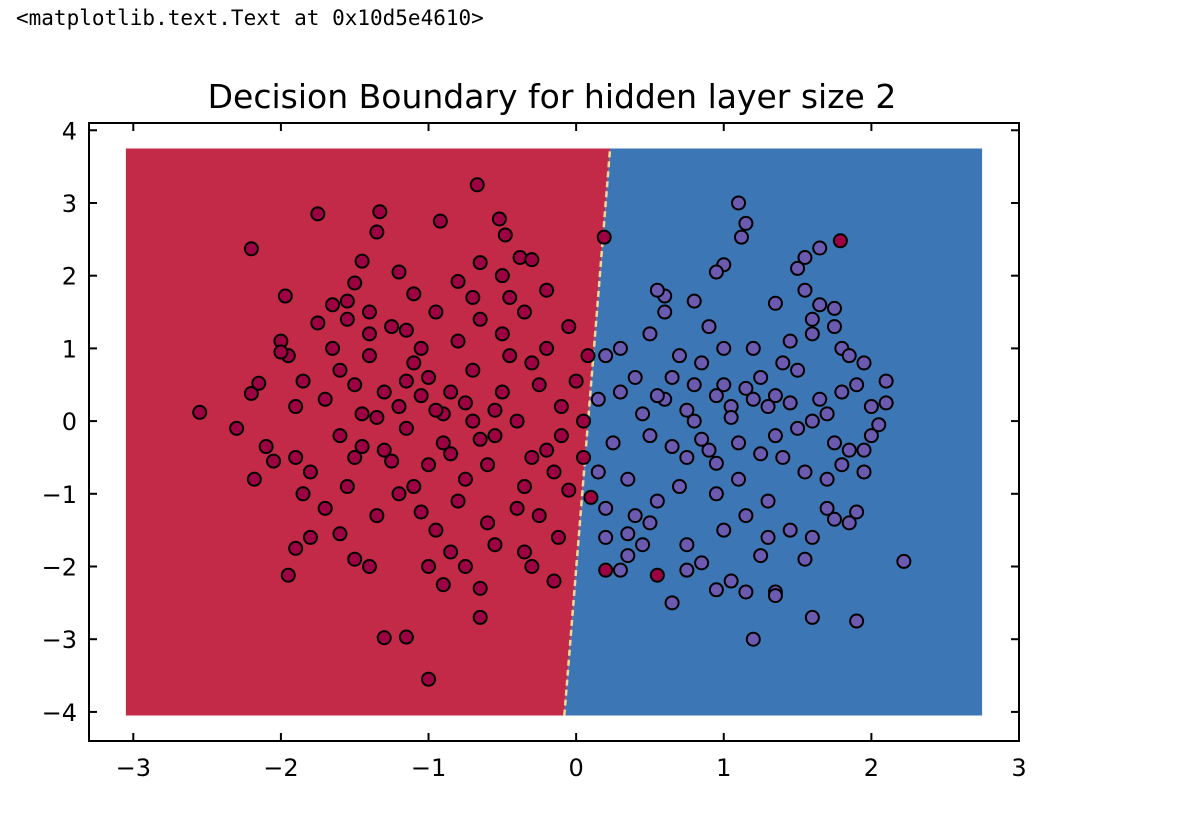 The image size is (1204, 832). What do you see at coordinates (1018, 768) in the screenshot?
I see `x-tick-label: 3` at bounding box center [1018, 768].